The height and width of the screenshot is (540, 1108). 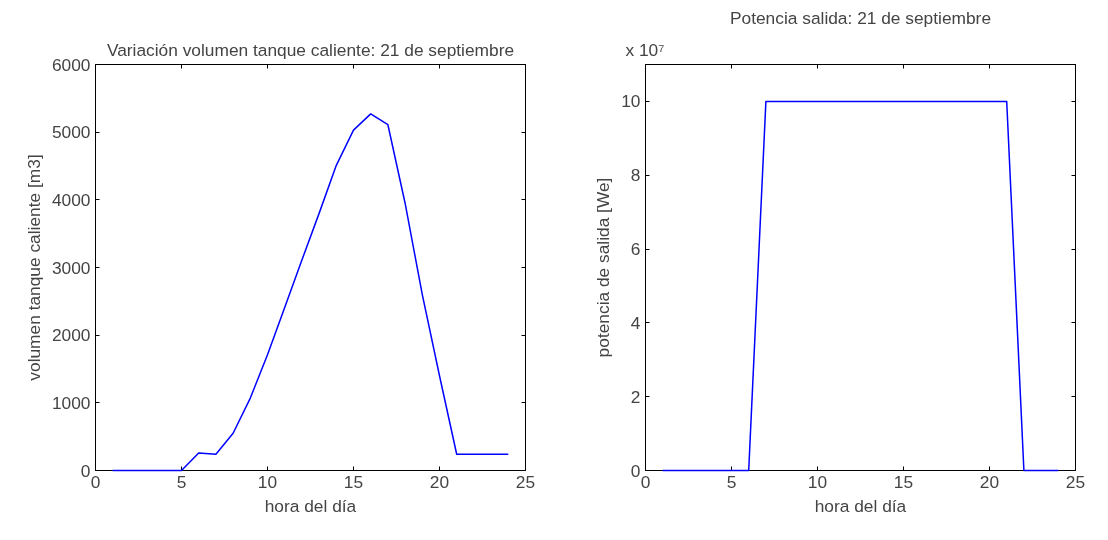 I want to click on y-tick-label: 2000, so click(x=71, y=335).